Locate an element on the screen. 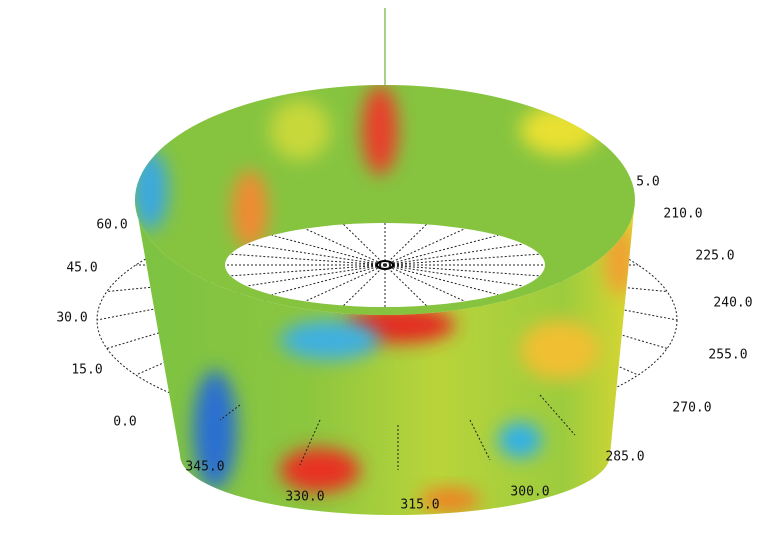 Image resolution: width=771 pixels, height=550 pixels. angle-label: 330.0 is located at coordinates (304, 497).